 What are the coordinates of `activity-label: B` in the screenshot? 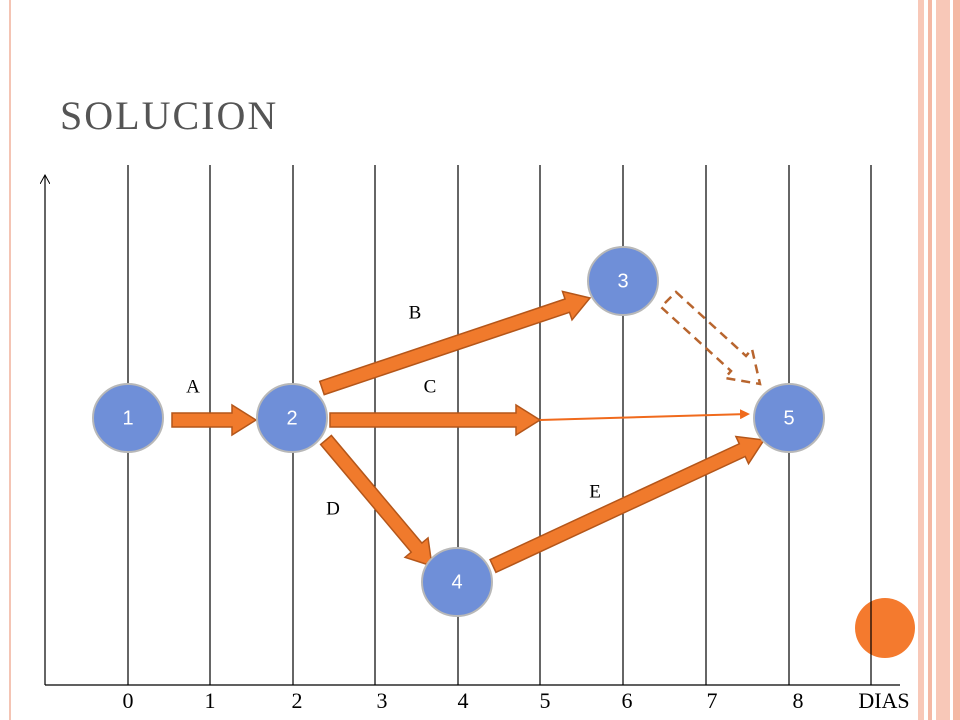 It's located at (415, 312).